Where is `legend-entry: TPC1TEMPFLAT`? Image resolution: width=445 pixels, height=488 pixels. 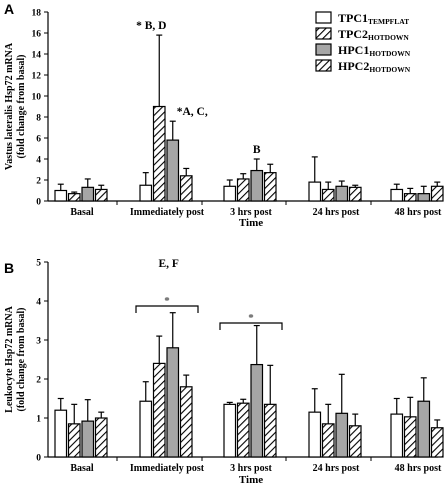
legend-entry: TPC1TEMPFLAT is located at coordinates (373, 18).